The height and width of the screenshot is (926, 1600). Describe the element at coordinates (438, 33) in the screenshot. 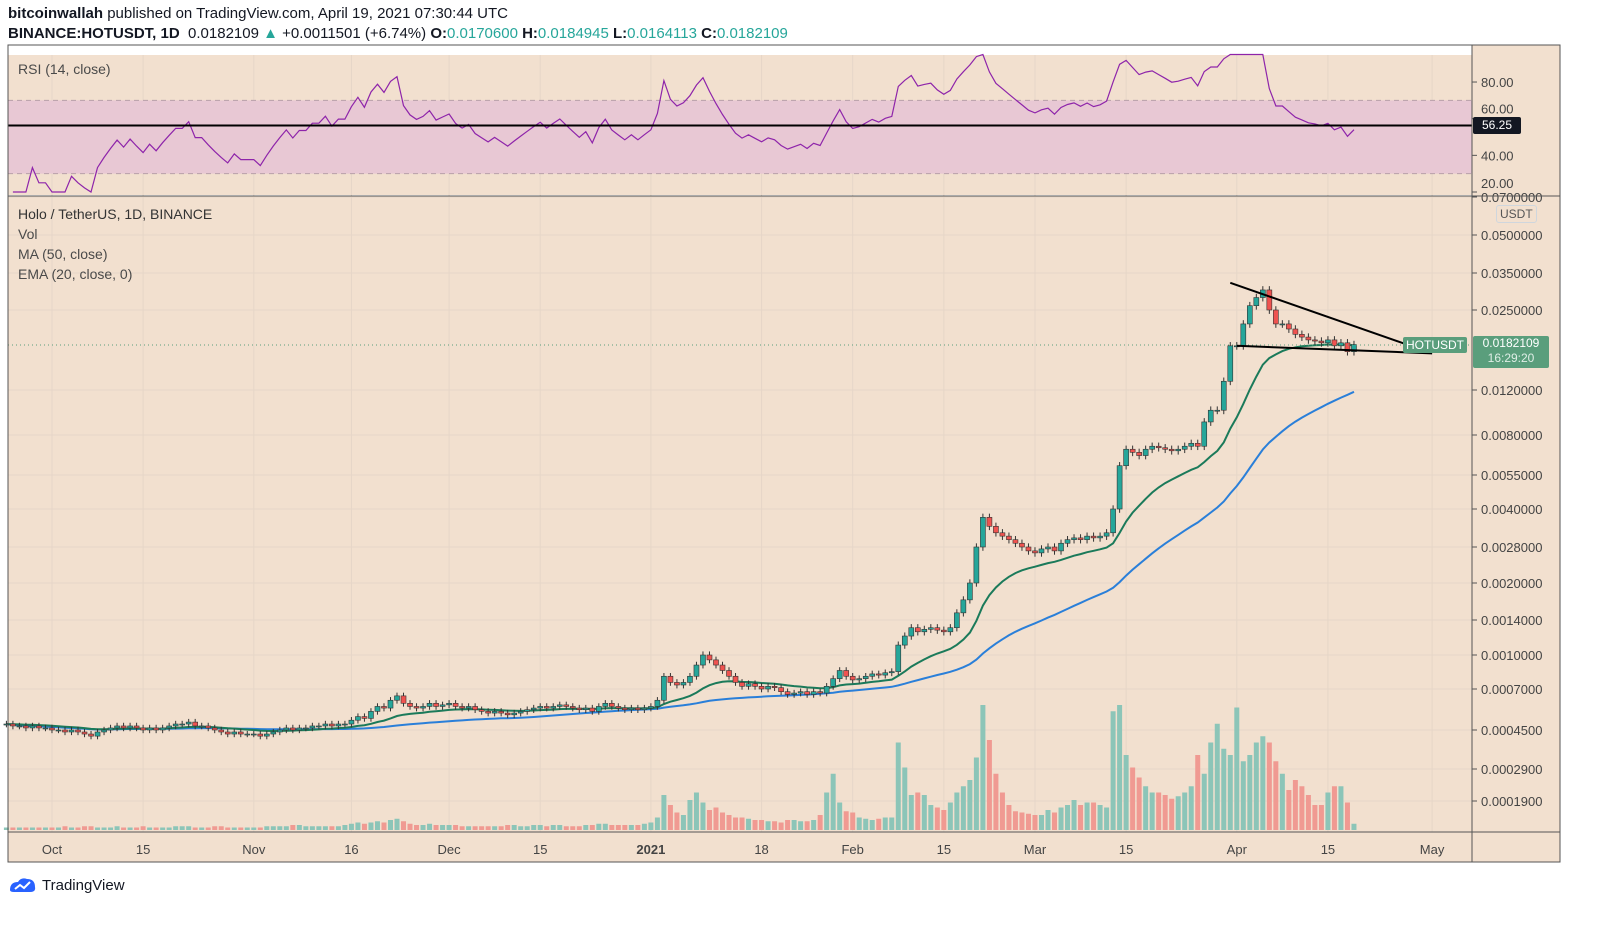

I see `open-label: O:` at that location.